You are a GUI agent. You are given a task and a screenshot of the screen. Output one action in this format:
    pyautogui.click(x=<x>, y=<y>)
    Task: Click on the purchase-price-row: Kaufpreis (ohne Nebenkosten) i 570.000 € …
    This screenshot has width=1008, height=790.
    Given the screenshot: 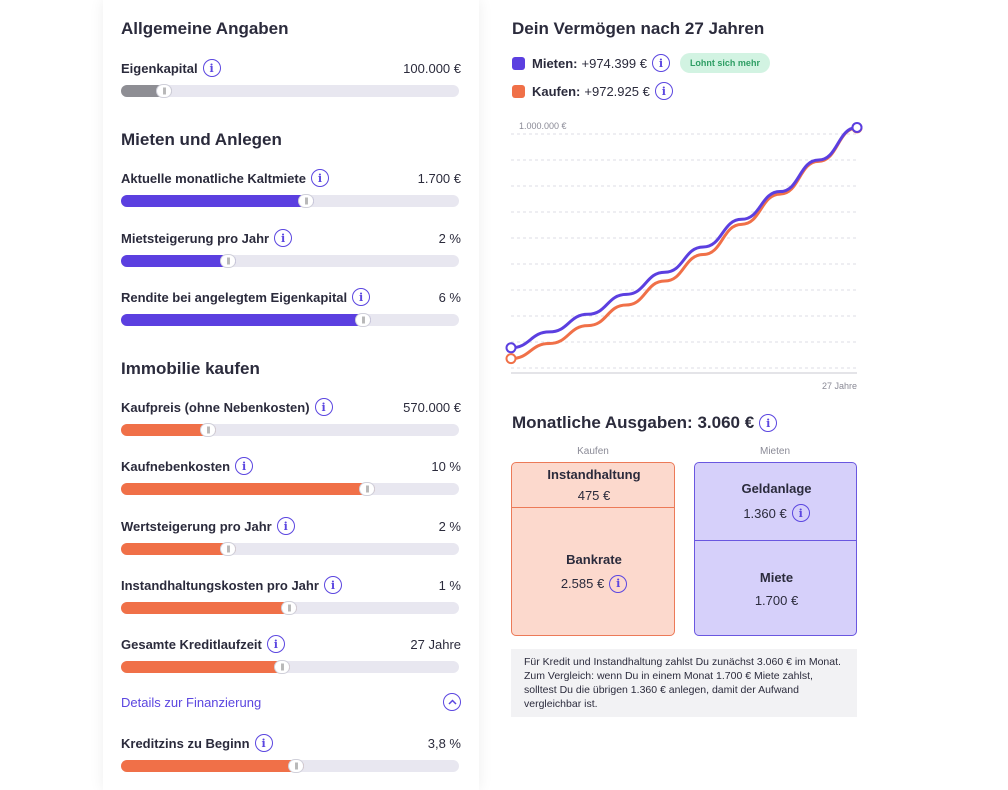 What is the action you would take?
    pyautogui.click(x=291, y=417)
    